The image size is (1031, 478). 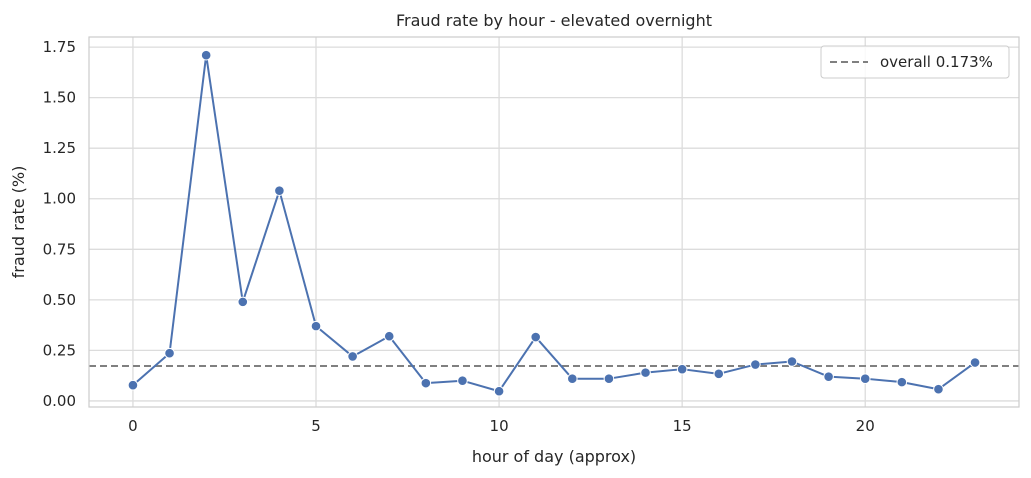 I want to click on x-tick-label: 5, so click(x=316, y=426).